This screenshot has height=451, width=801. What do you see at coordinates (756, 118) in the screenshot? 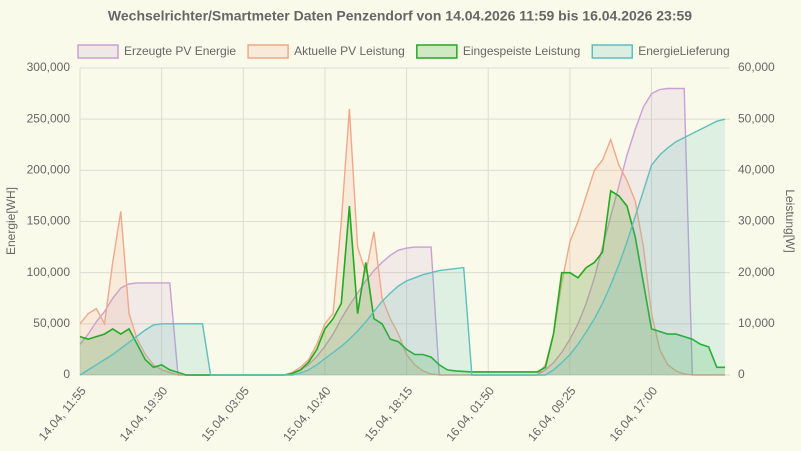
I see `y2-tick-label: 50,000` at bounding box center [756, 118].